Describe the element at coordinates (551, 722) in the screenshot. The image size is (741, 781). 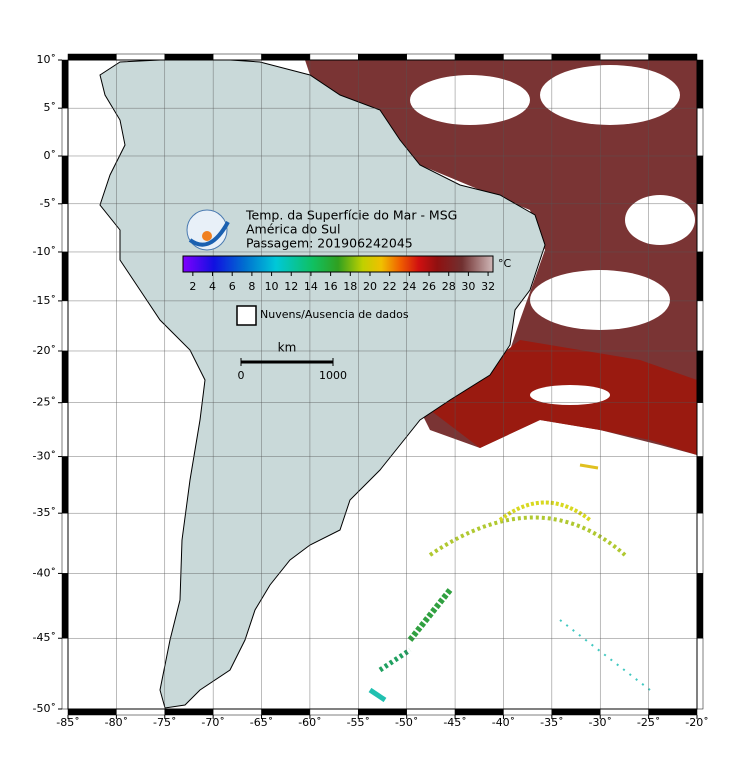
I see `x-tick-label: -35˚` at that location.